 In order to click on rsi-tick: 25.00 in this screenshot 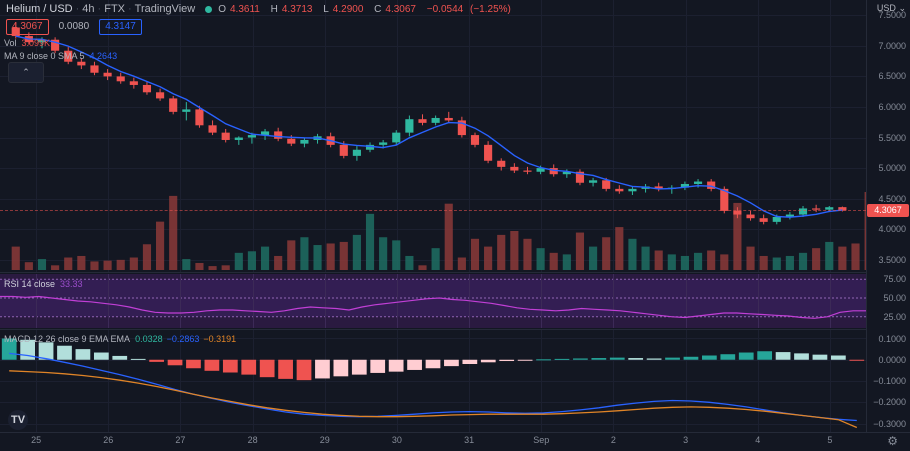, I will do `click(894, 316)`.